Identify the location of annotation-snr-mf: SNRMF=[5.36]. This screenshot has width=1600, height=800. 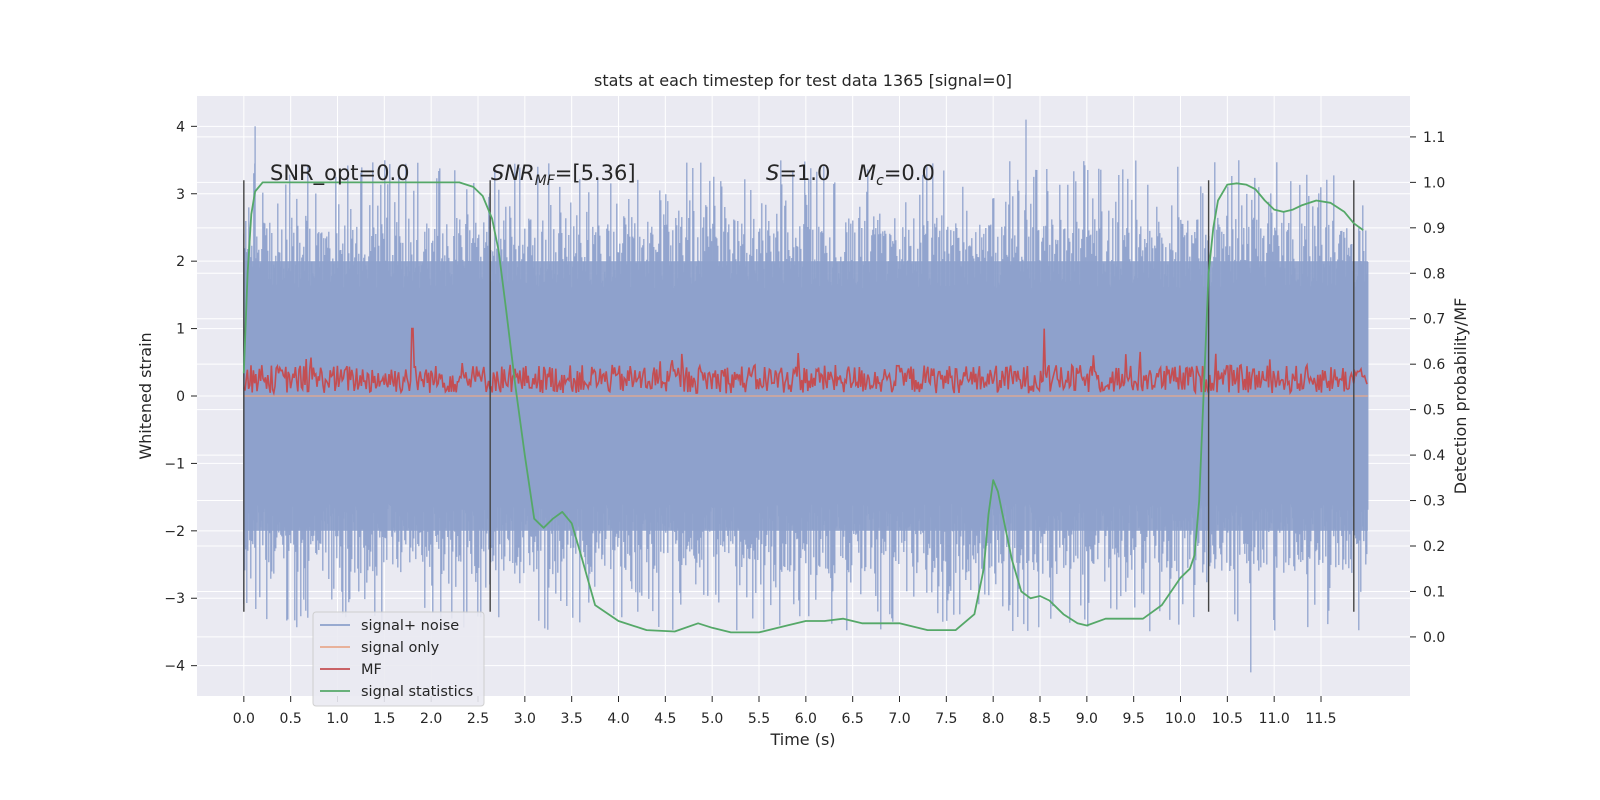
(563, 175).